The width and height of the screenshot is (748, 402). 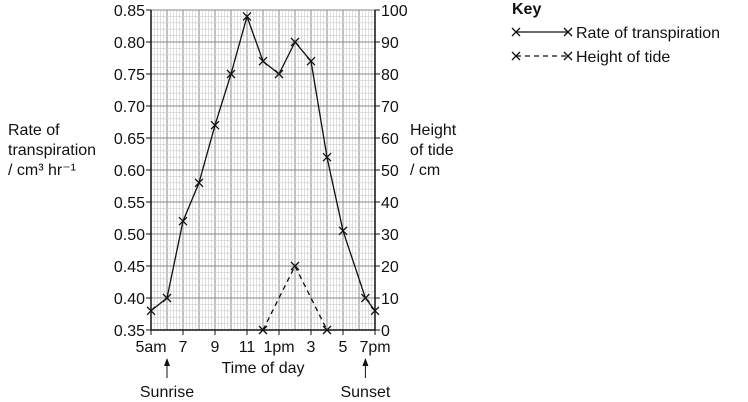 What do you see at coordinates (278, 347) in the screenshot?
I see `x-tick-label: 1pm` at bounding box center [278, 347].